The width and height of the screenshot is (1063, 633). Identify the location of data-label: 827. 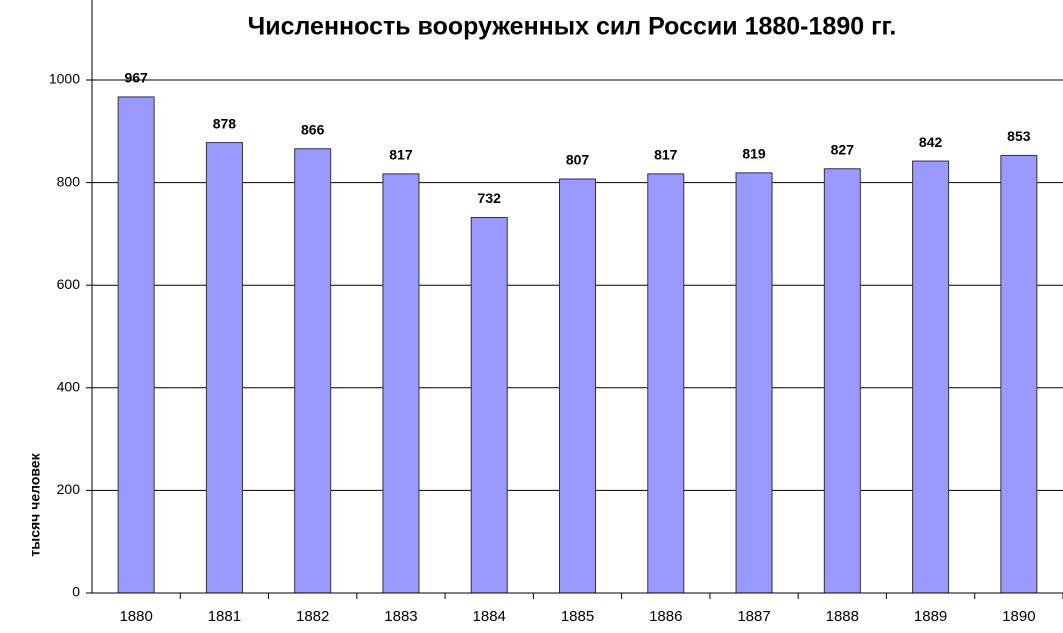
(843, 149).